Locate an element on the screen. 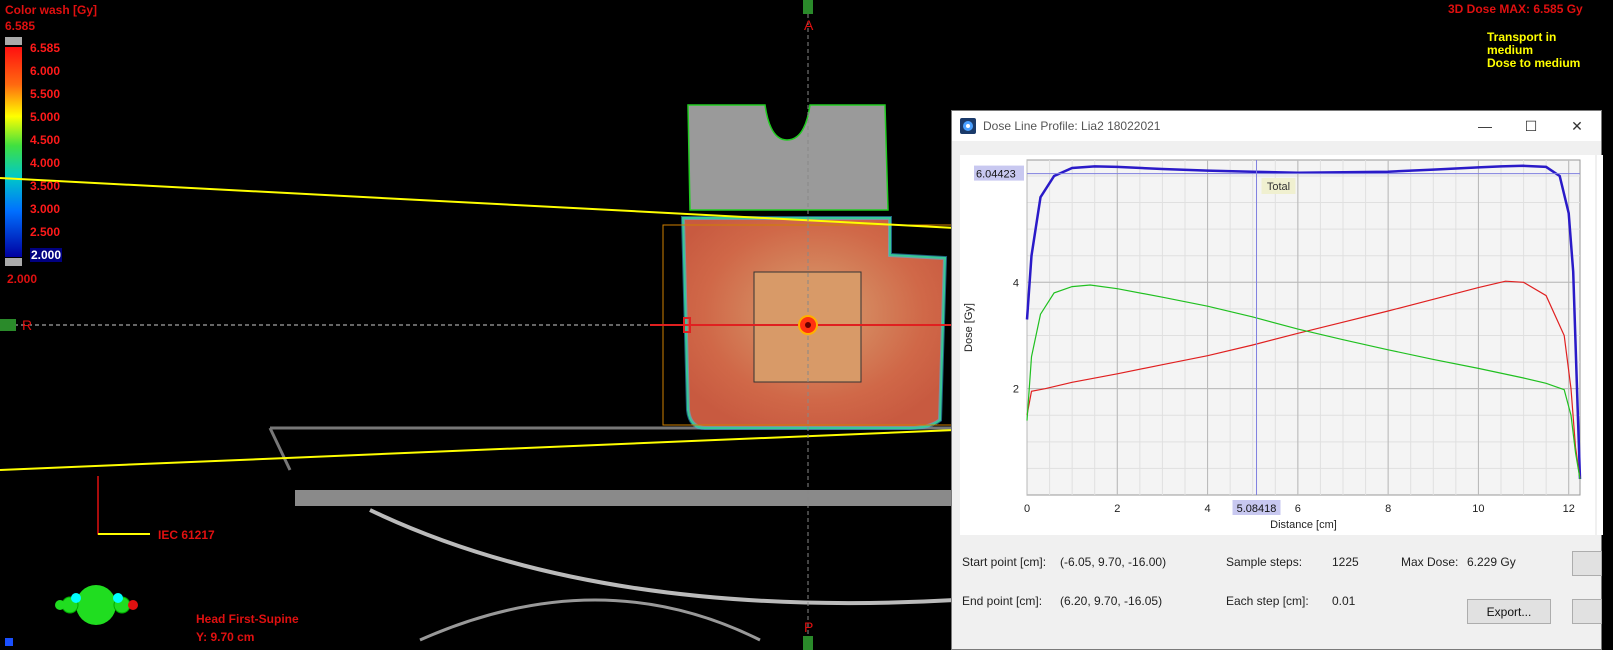  couch-support is located at coordinates (662, 557).